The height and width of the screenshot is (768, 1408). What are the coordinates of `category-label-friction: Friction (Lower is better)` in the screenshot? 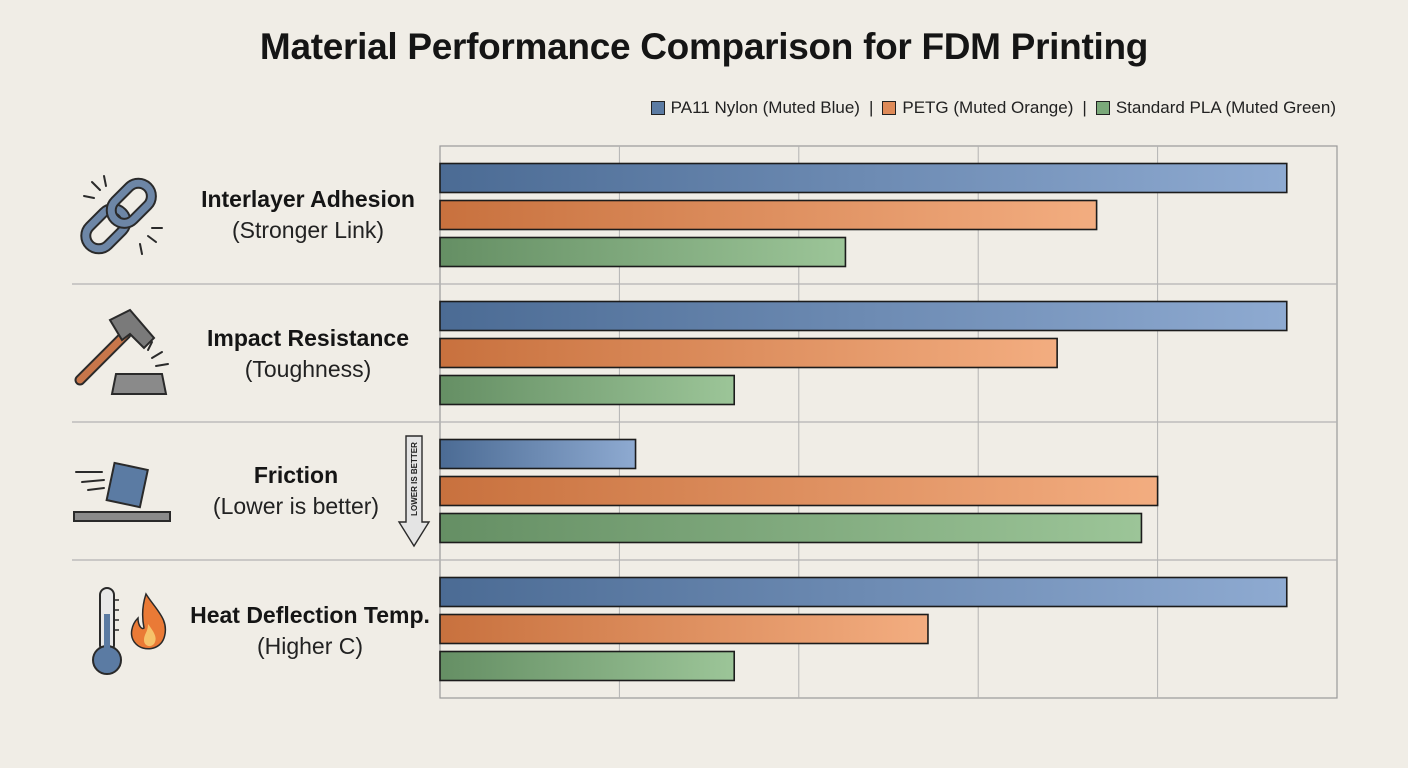 It's located at (296, 491).